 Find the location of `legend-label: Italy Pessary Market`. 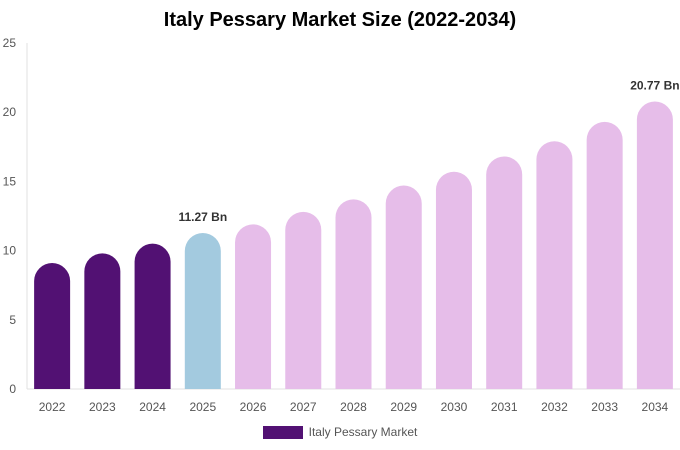

legend-label: Italy Pessary Market is located at coordinates (363, 432).